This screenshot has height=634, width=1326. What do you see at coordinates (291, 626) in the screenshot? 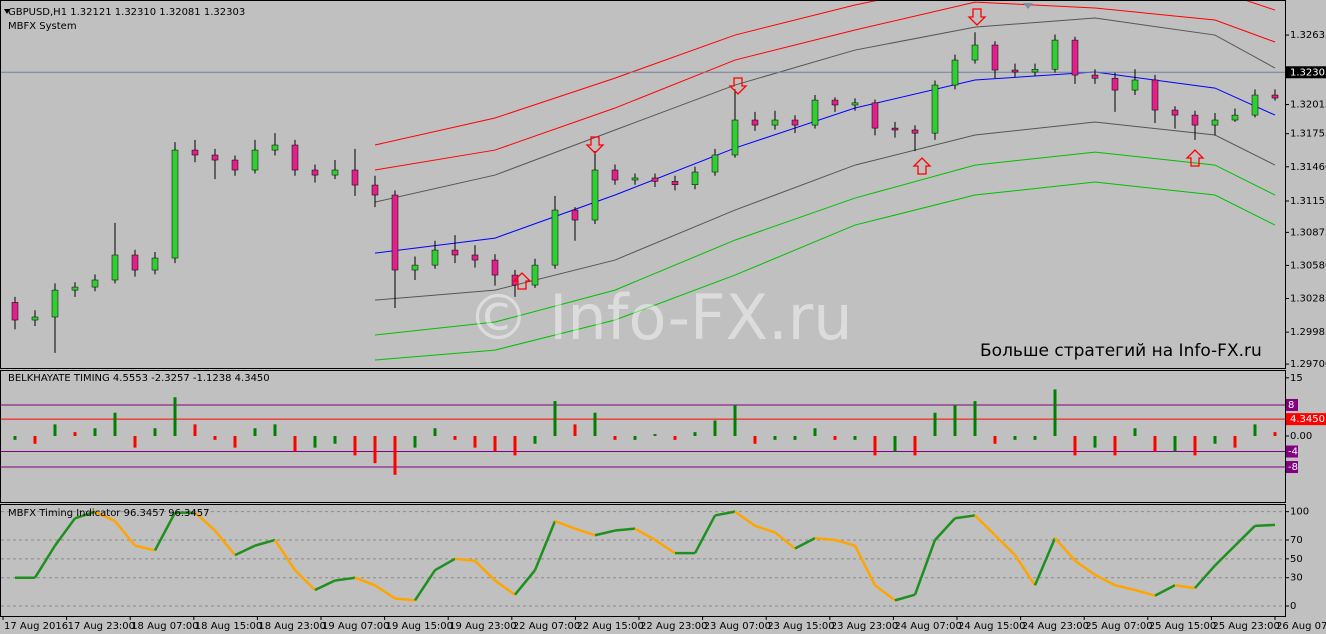
I see `x-tick-label: 18 Aug 23:00` at bounding box center [291, 626].